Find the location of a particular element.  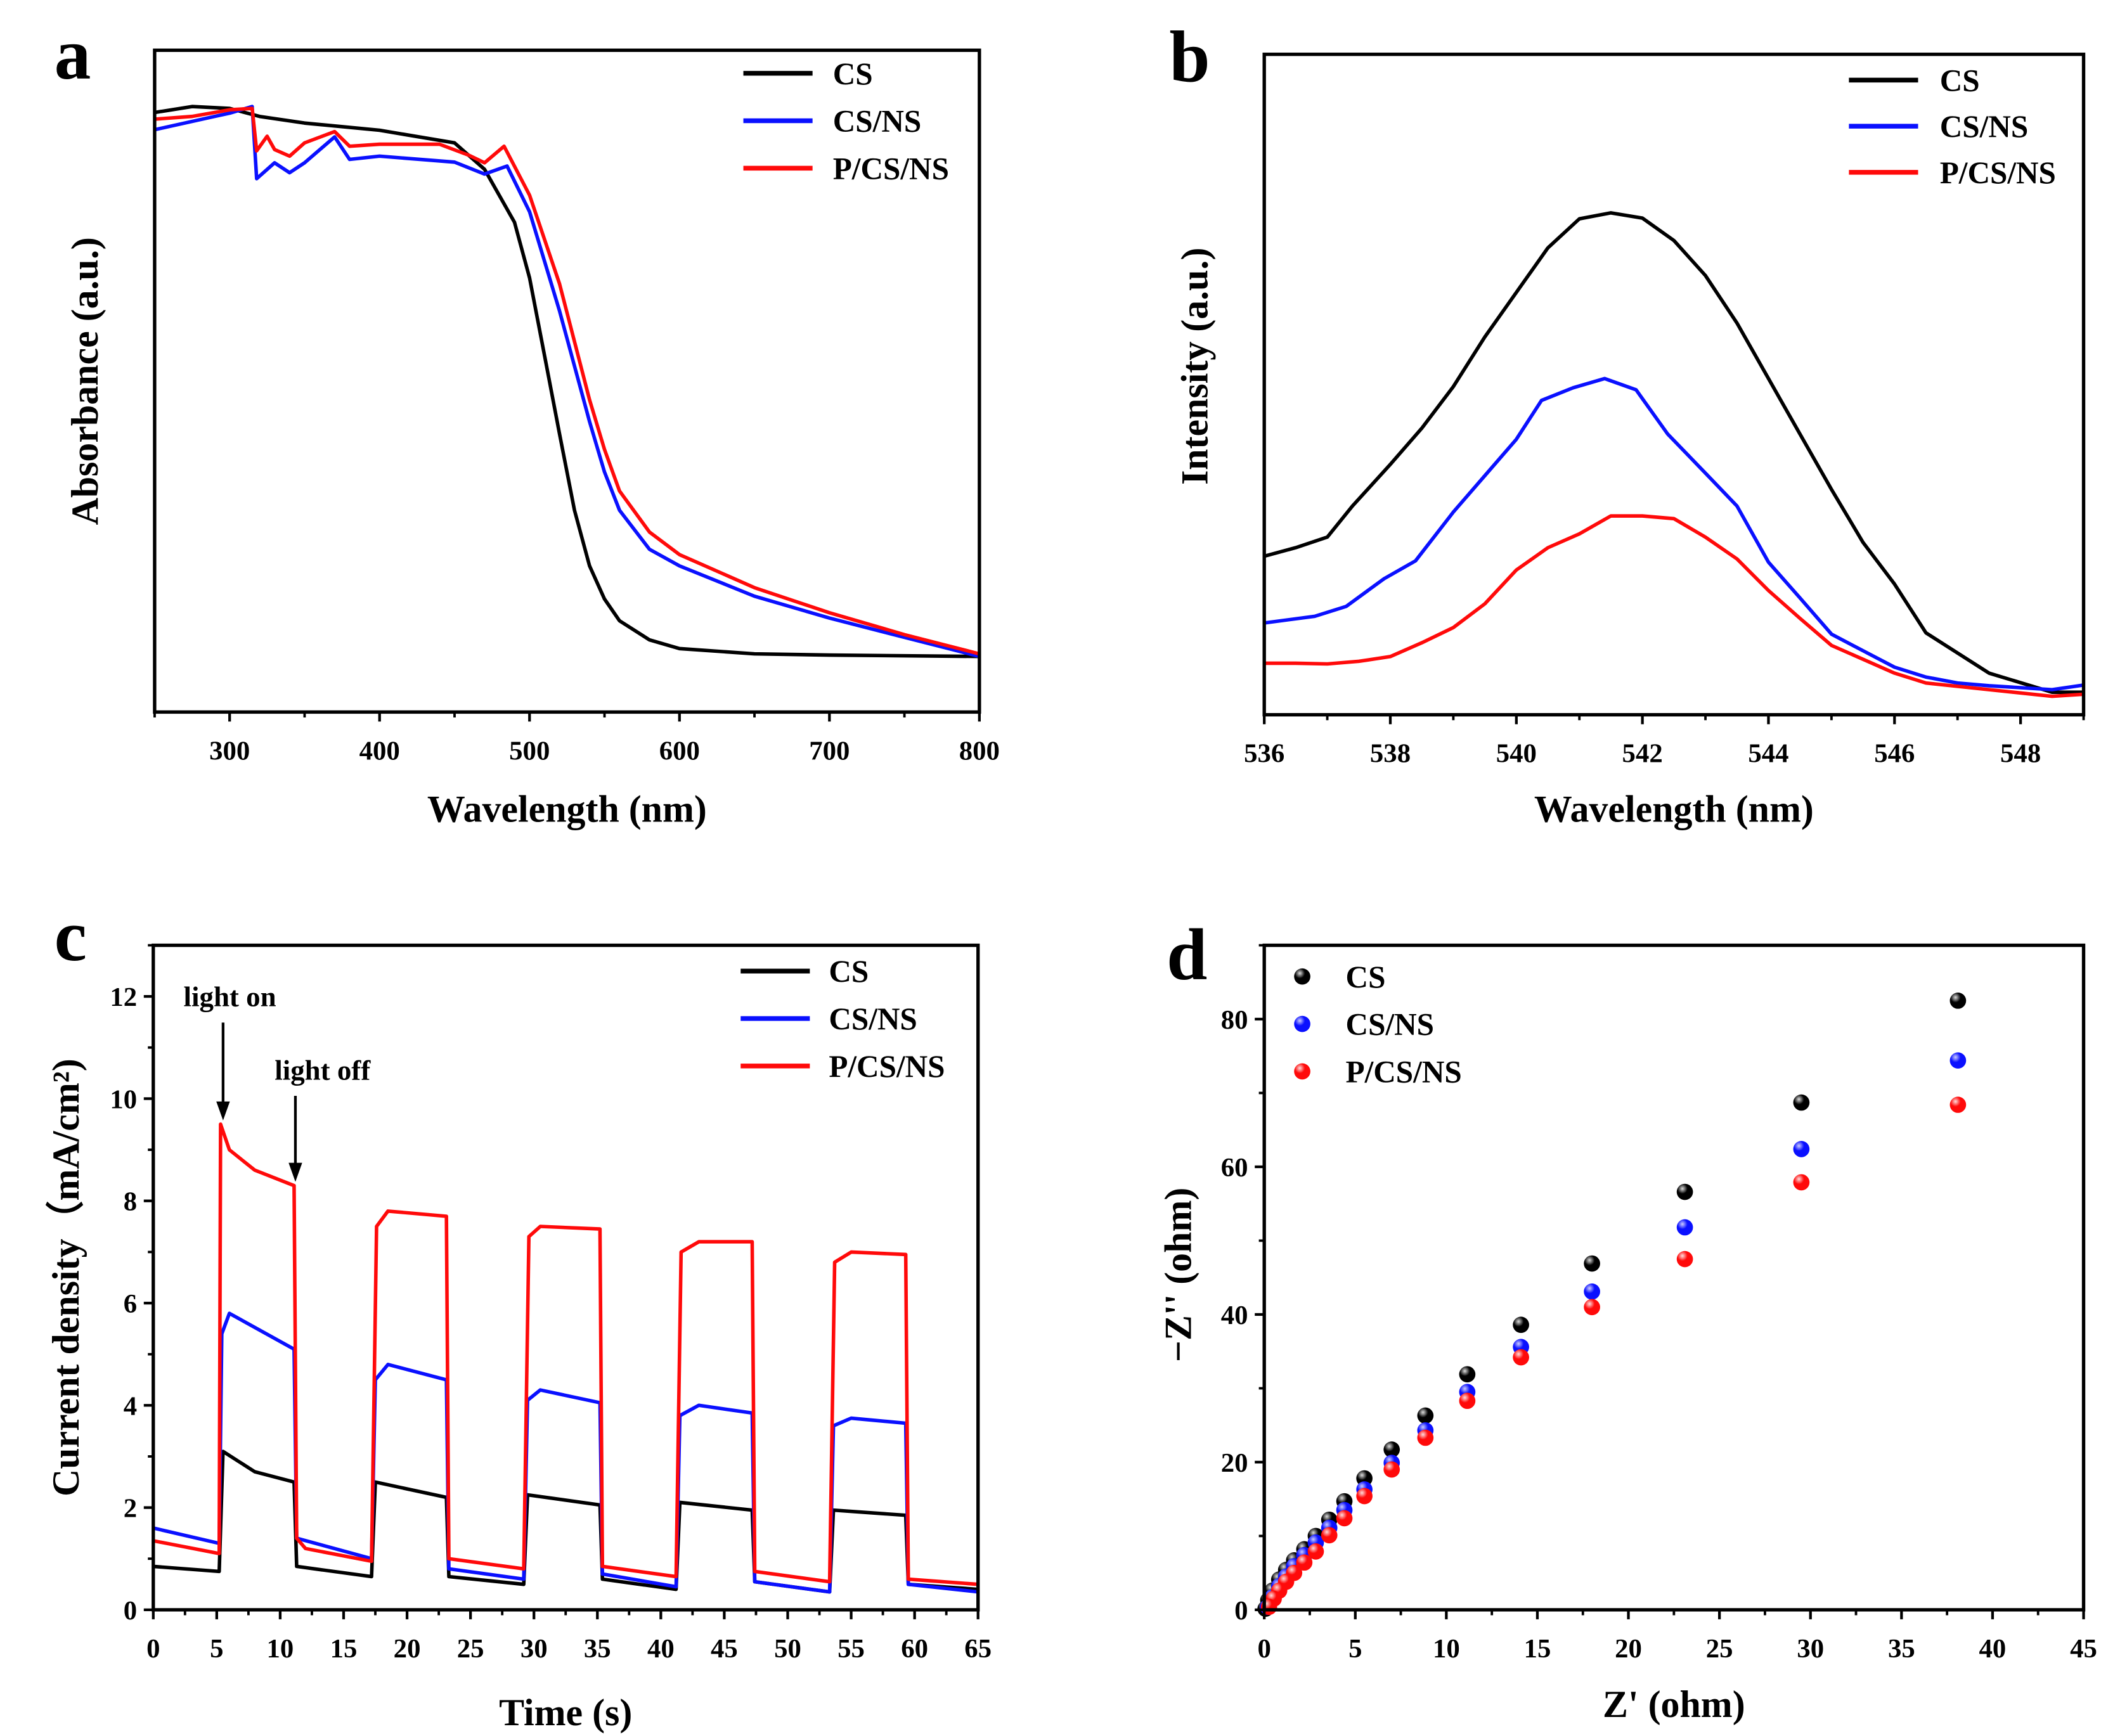

x-tick-label: 60 is located at coordinates (914, 1649).